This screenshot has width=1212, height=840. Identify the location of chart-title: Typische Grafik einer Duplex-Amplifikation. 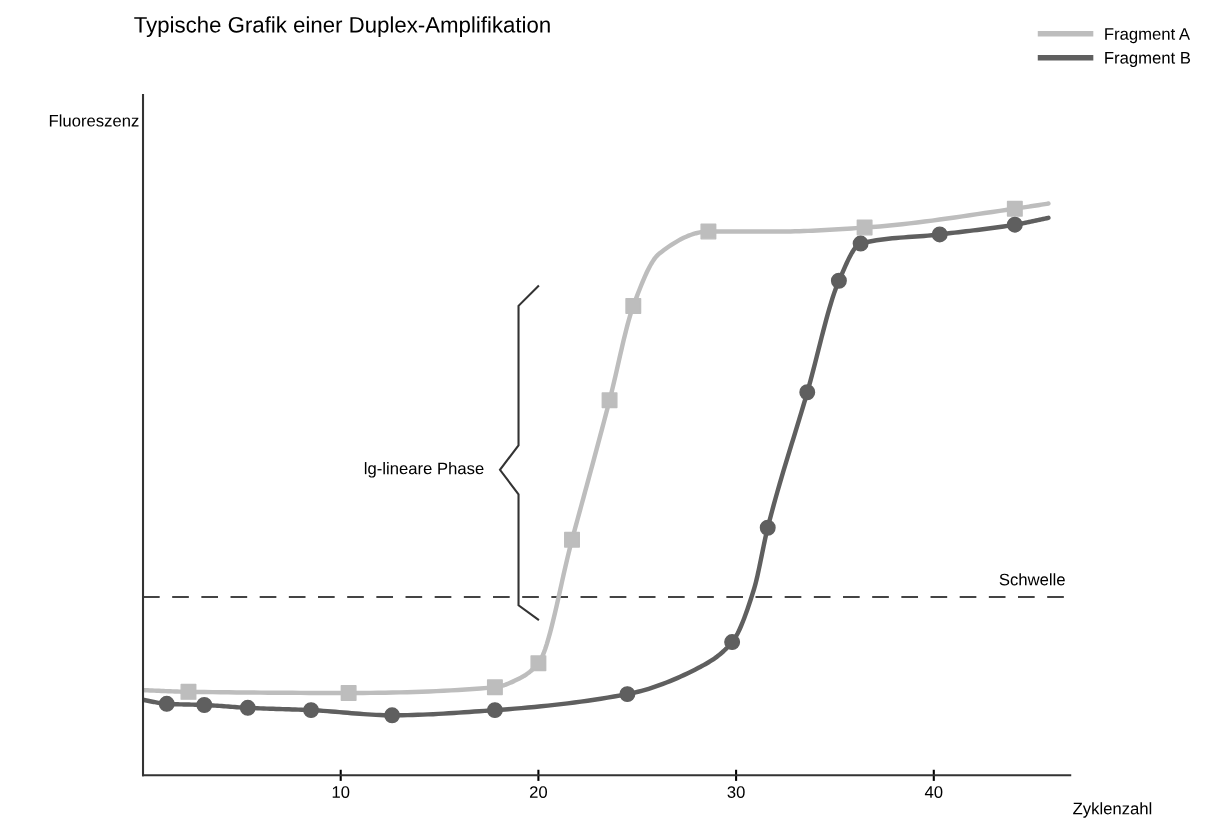
(342, 27).